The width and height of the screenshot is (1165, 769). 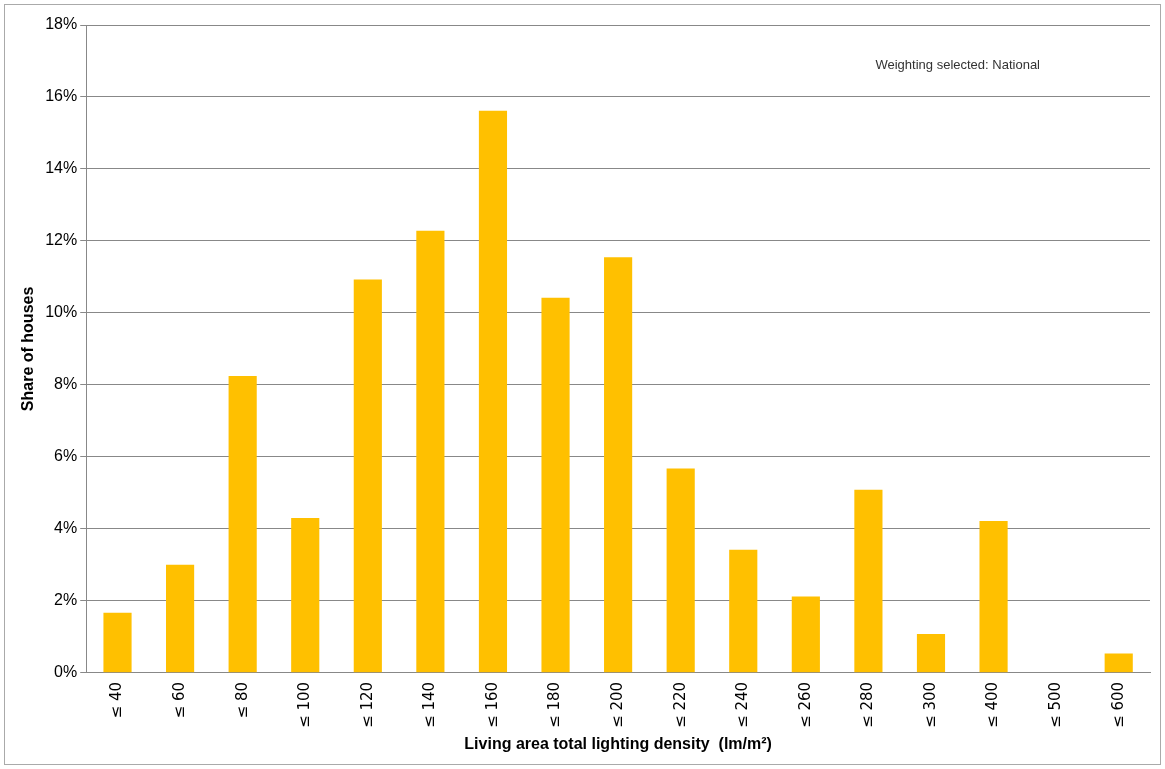 I want to click on x-tick-label: ≤ 140, so click(x=429, y=704).